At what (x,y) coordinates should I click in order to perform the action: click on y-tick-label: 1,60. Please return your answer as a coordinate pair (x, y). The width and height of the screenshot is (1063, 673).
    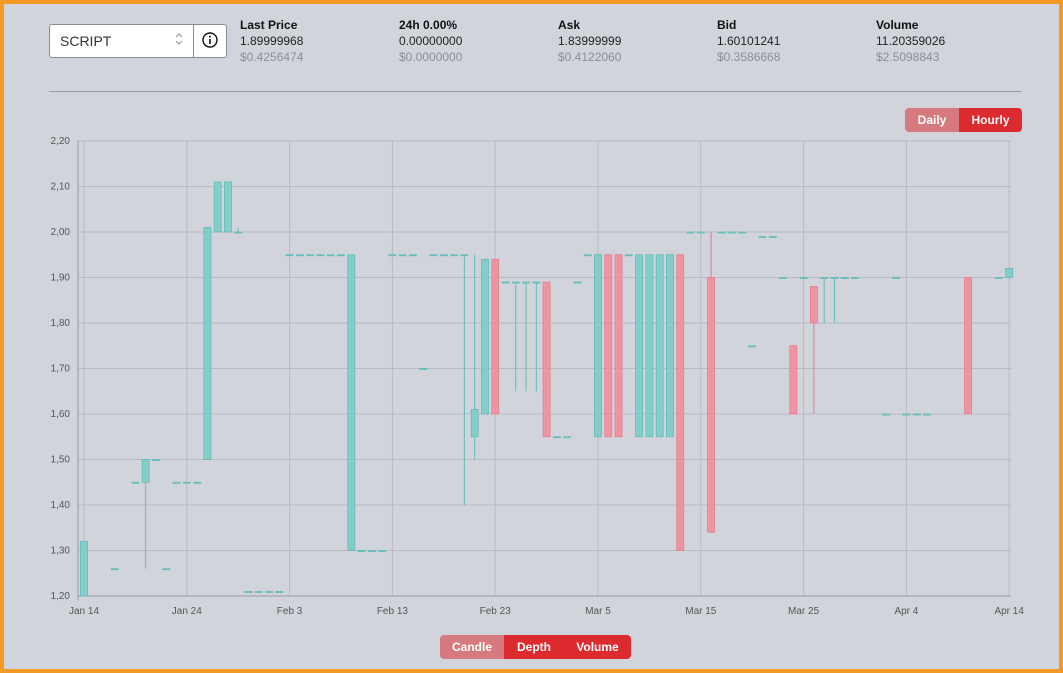
    Looking at the image, I should click on (61, 414).